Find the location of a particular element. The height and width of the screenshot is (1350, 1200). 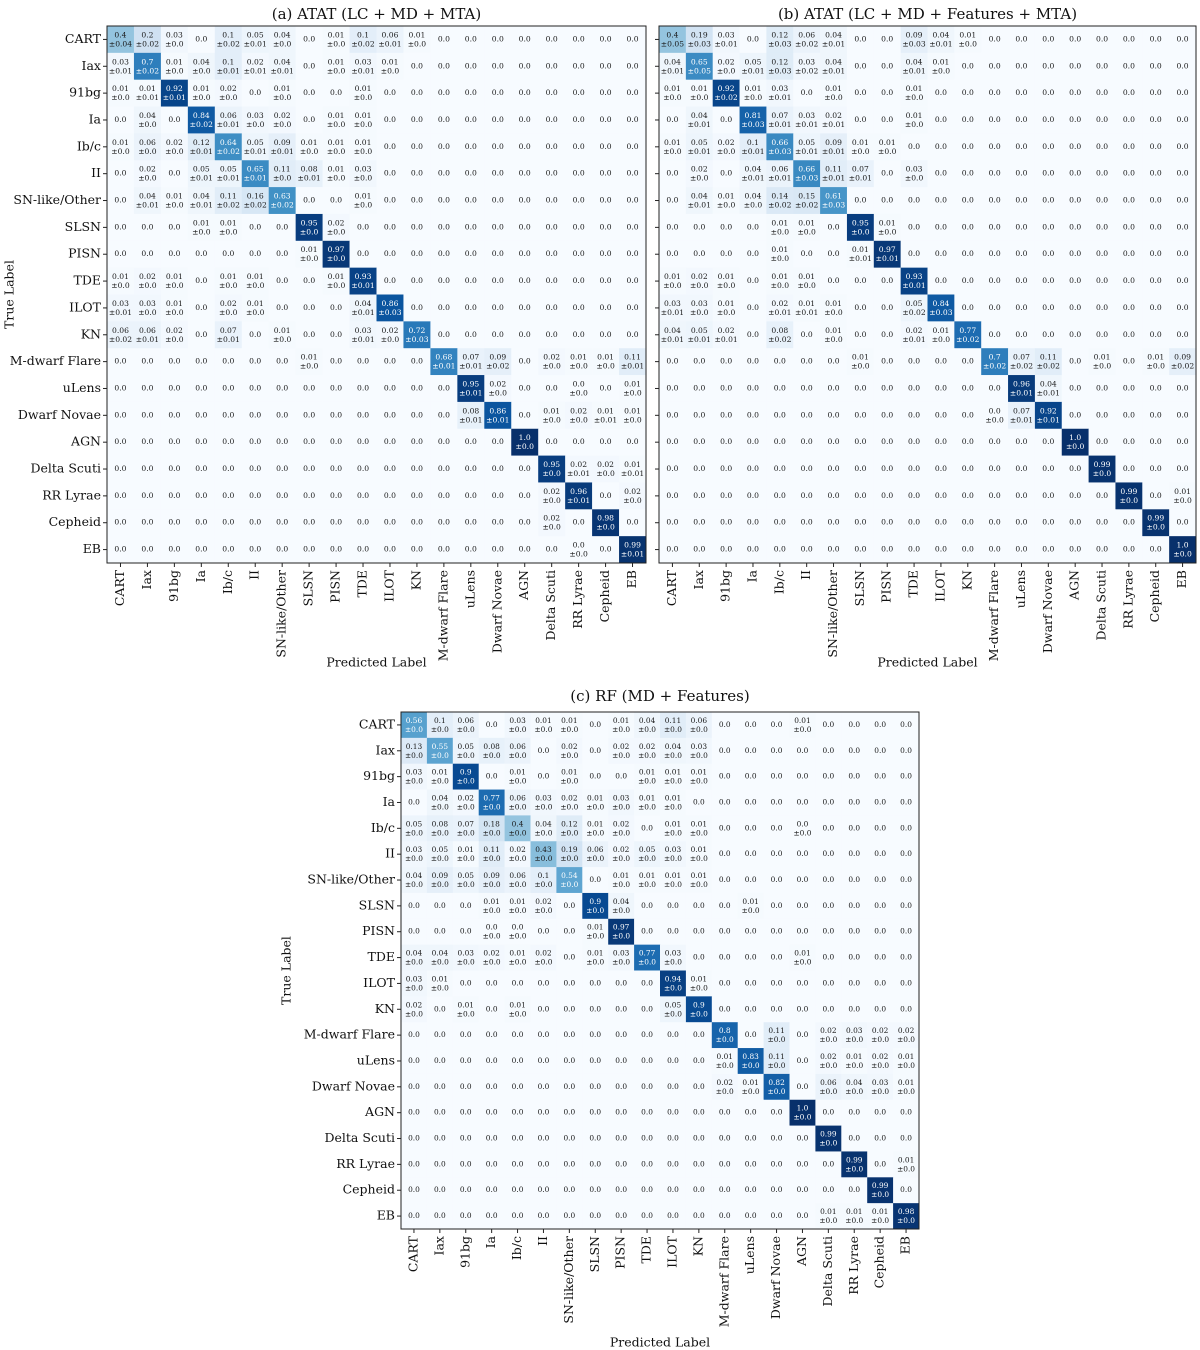

cell-value: 0.03 is located at coordinates (880, 1082).